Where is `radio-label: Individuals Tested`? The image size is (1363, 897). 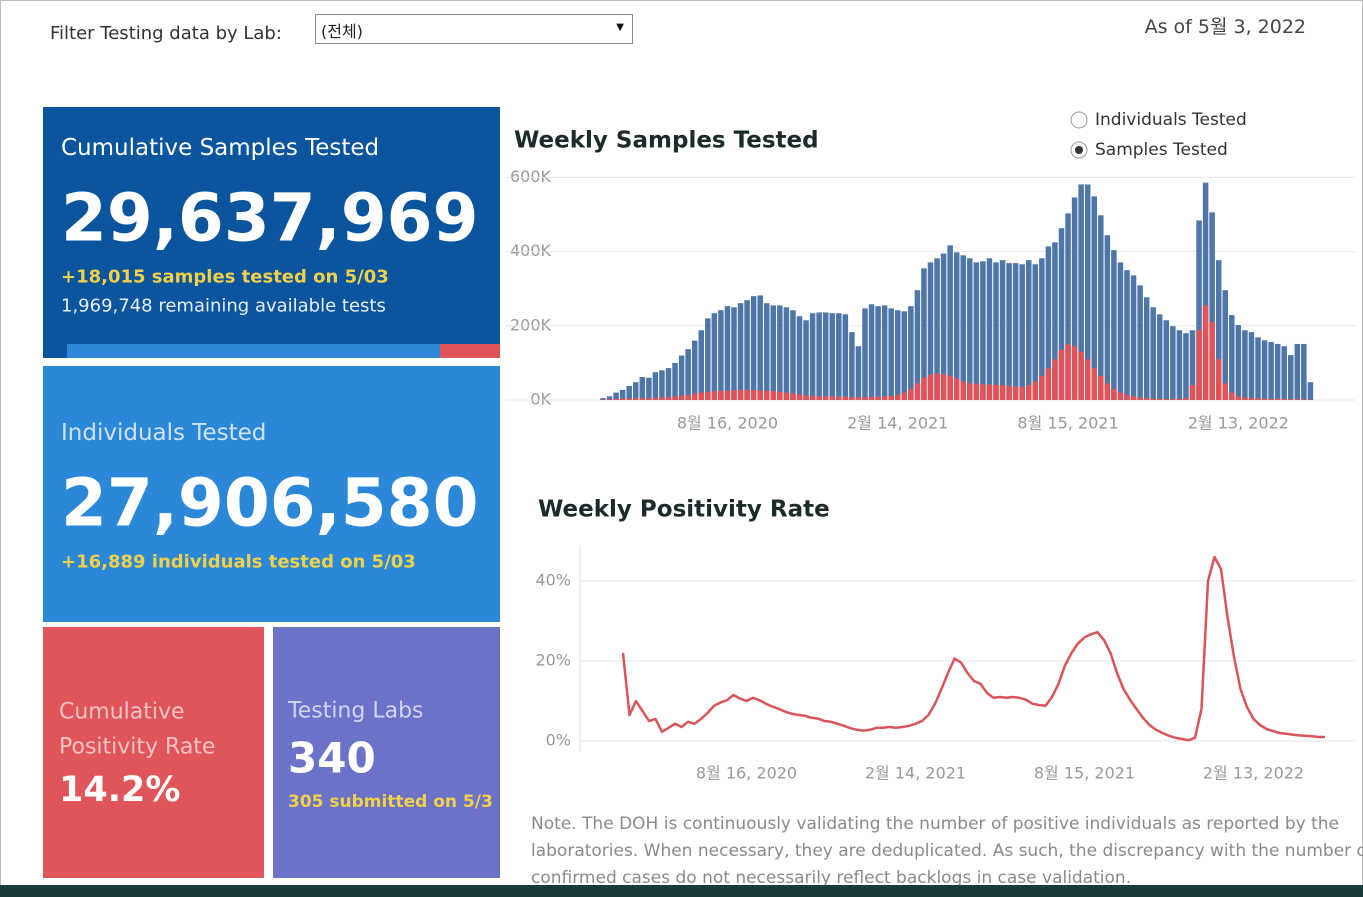 radio-label: Individuals Tested is located at coordinates (1171, 120).